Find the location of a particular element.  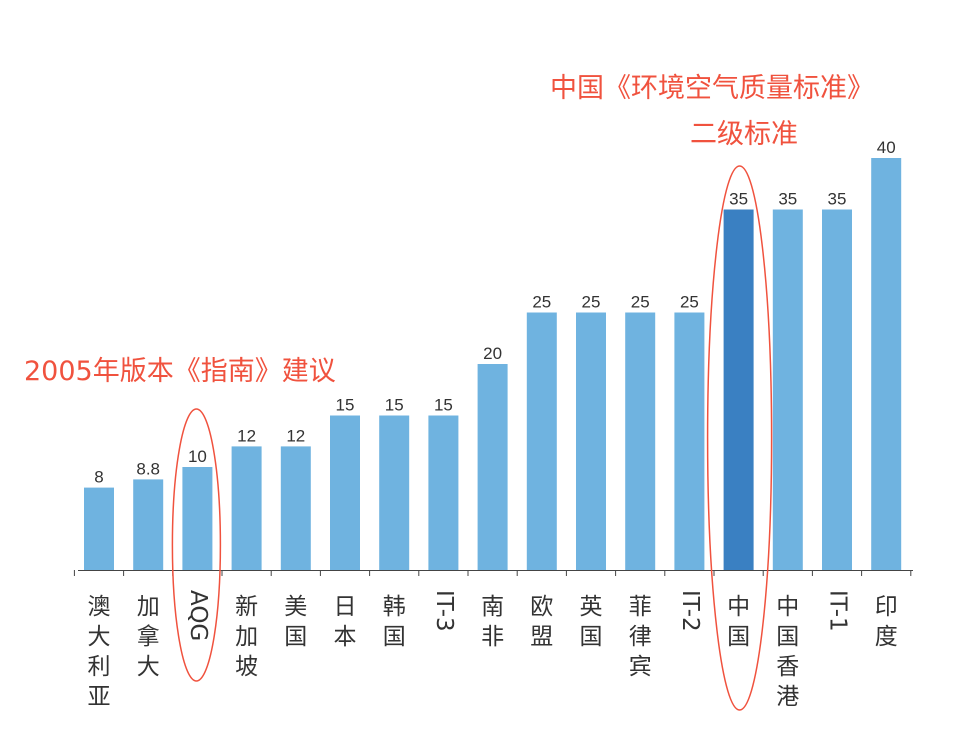

value-label-9: 25 is located at coordinates (541, 302).